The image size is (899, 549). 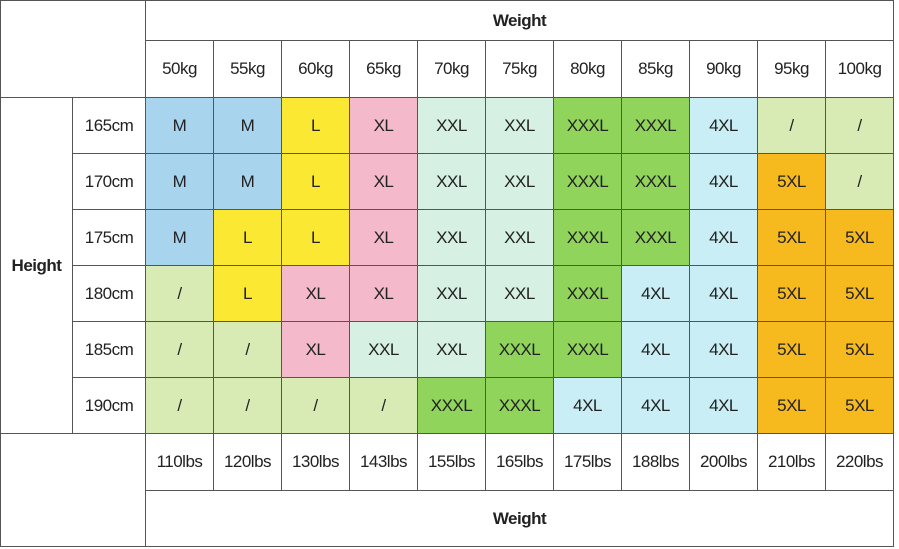 I want to click on kg-label: 100kg, so click(x=859, y=69).